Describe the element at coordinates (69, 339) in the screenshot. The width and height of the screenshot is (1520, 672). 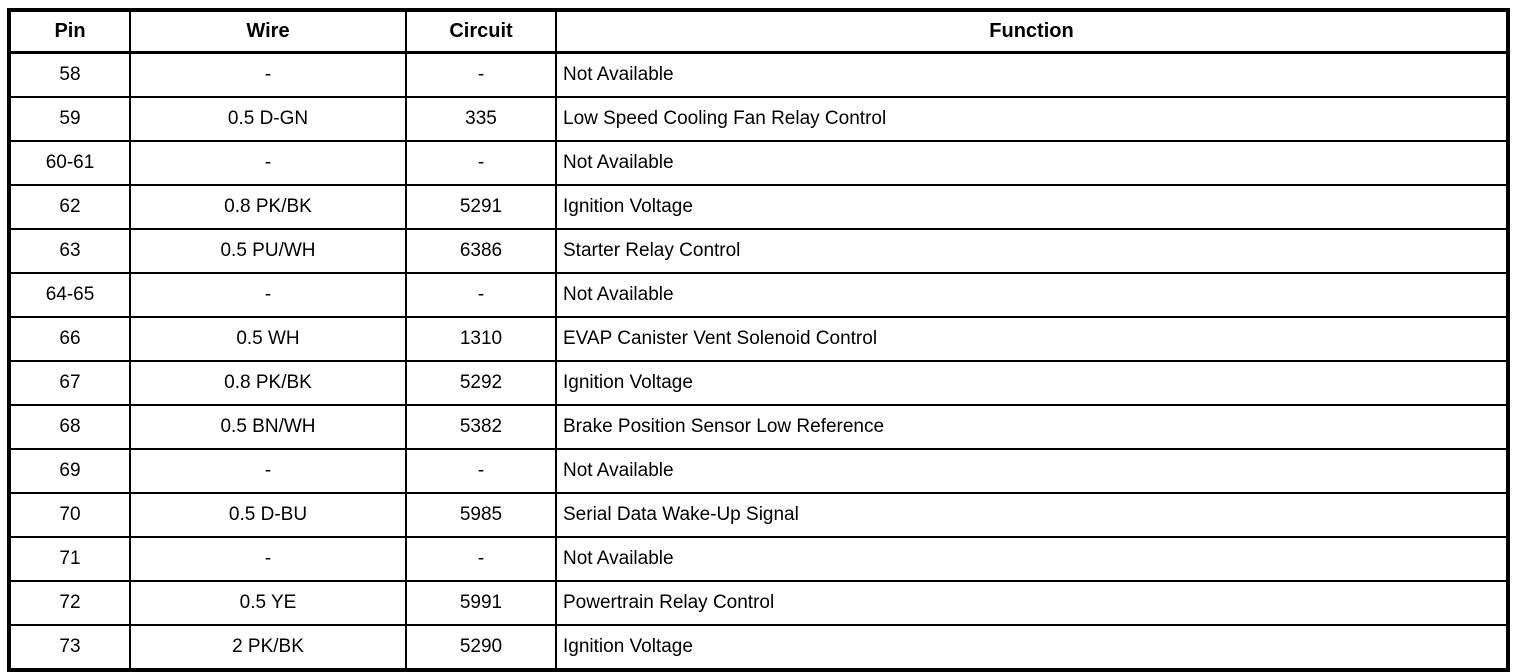
I see `pin-cell: 66` at that location.